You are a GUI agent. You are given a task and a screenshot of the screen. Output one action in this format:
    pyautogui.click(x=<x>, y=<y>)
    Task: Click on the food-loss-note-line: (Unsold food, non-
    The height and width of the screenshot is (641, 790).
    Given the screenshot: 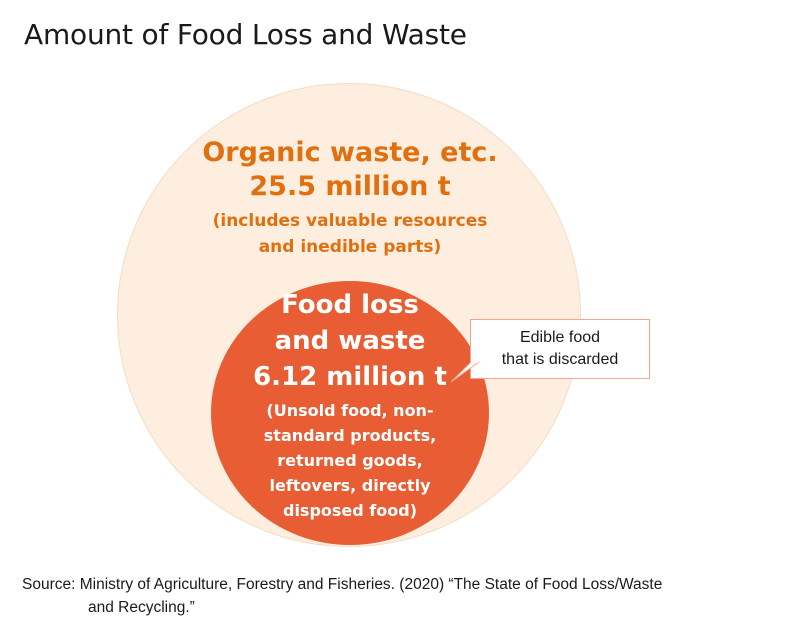 What is the action you would take?
    pyautogui.click(x=350, y=410)
    